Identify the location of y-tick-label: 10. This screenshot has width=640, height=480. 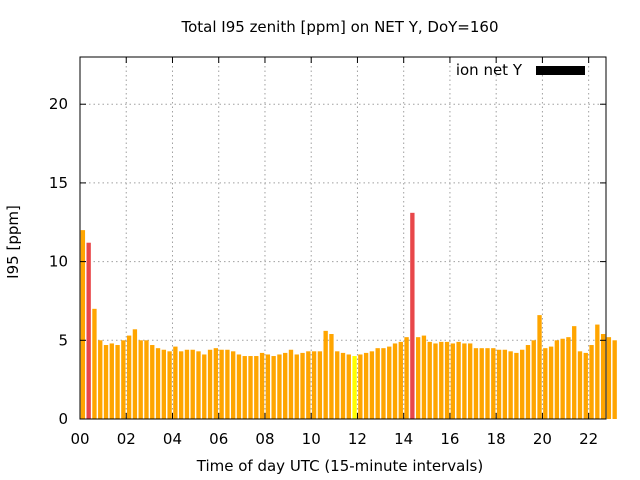
(58, 262).